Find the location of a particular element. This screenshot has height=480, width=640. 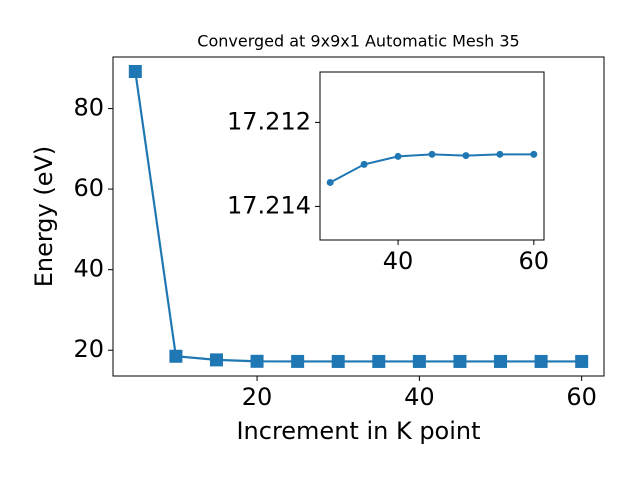

y-tick-label: 80 is located at coordinates (88, 108).